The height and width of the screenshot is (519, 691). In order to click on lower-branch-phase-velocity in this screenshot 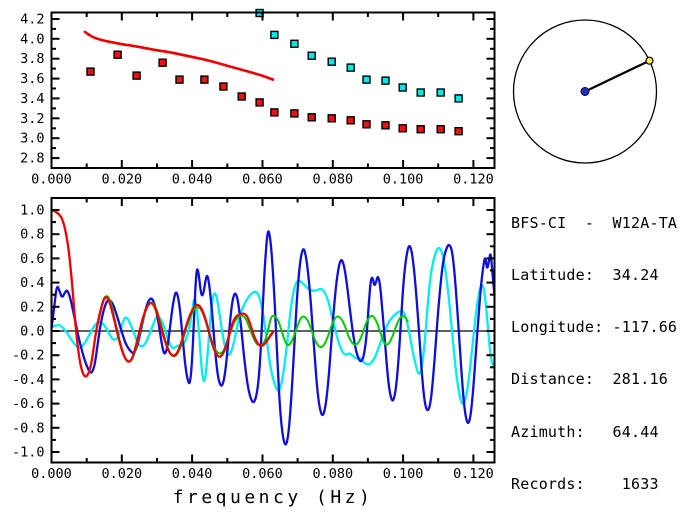, I will do `click(274, 93)`.